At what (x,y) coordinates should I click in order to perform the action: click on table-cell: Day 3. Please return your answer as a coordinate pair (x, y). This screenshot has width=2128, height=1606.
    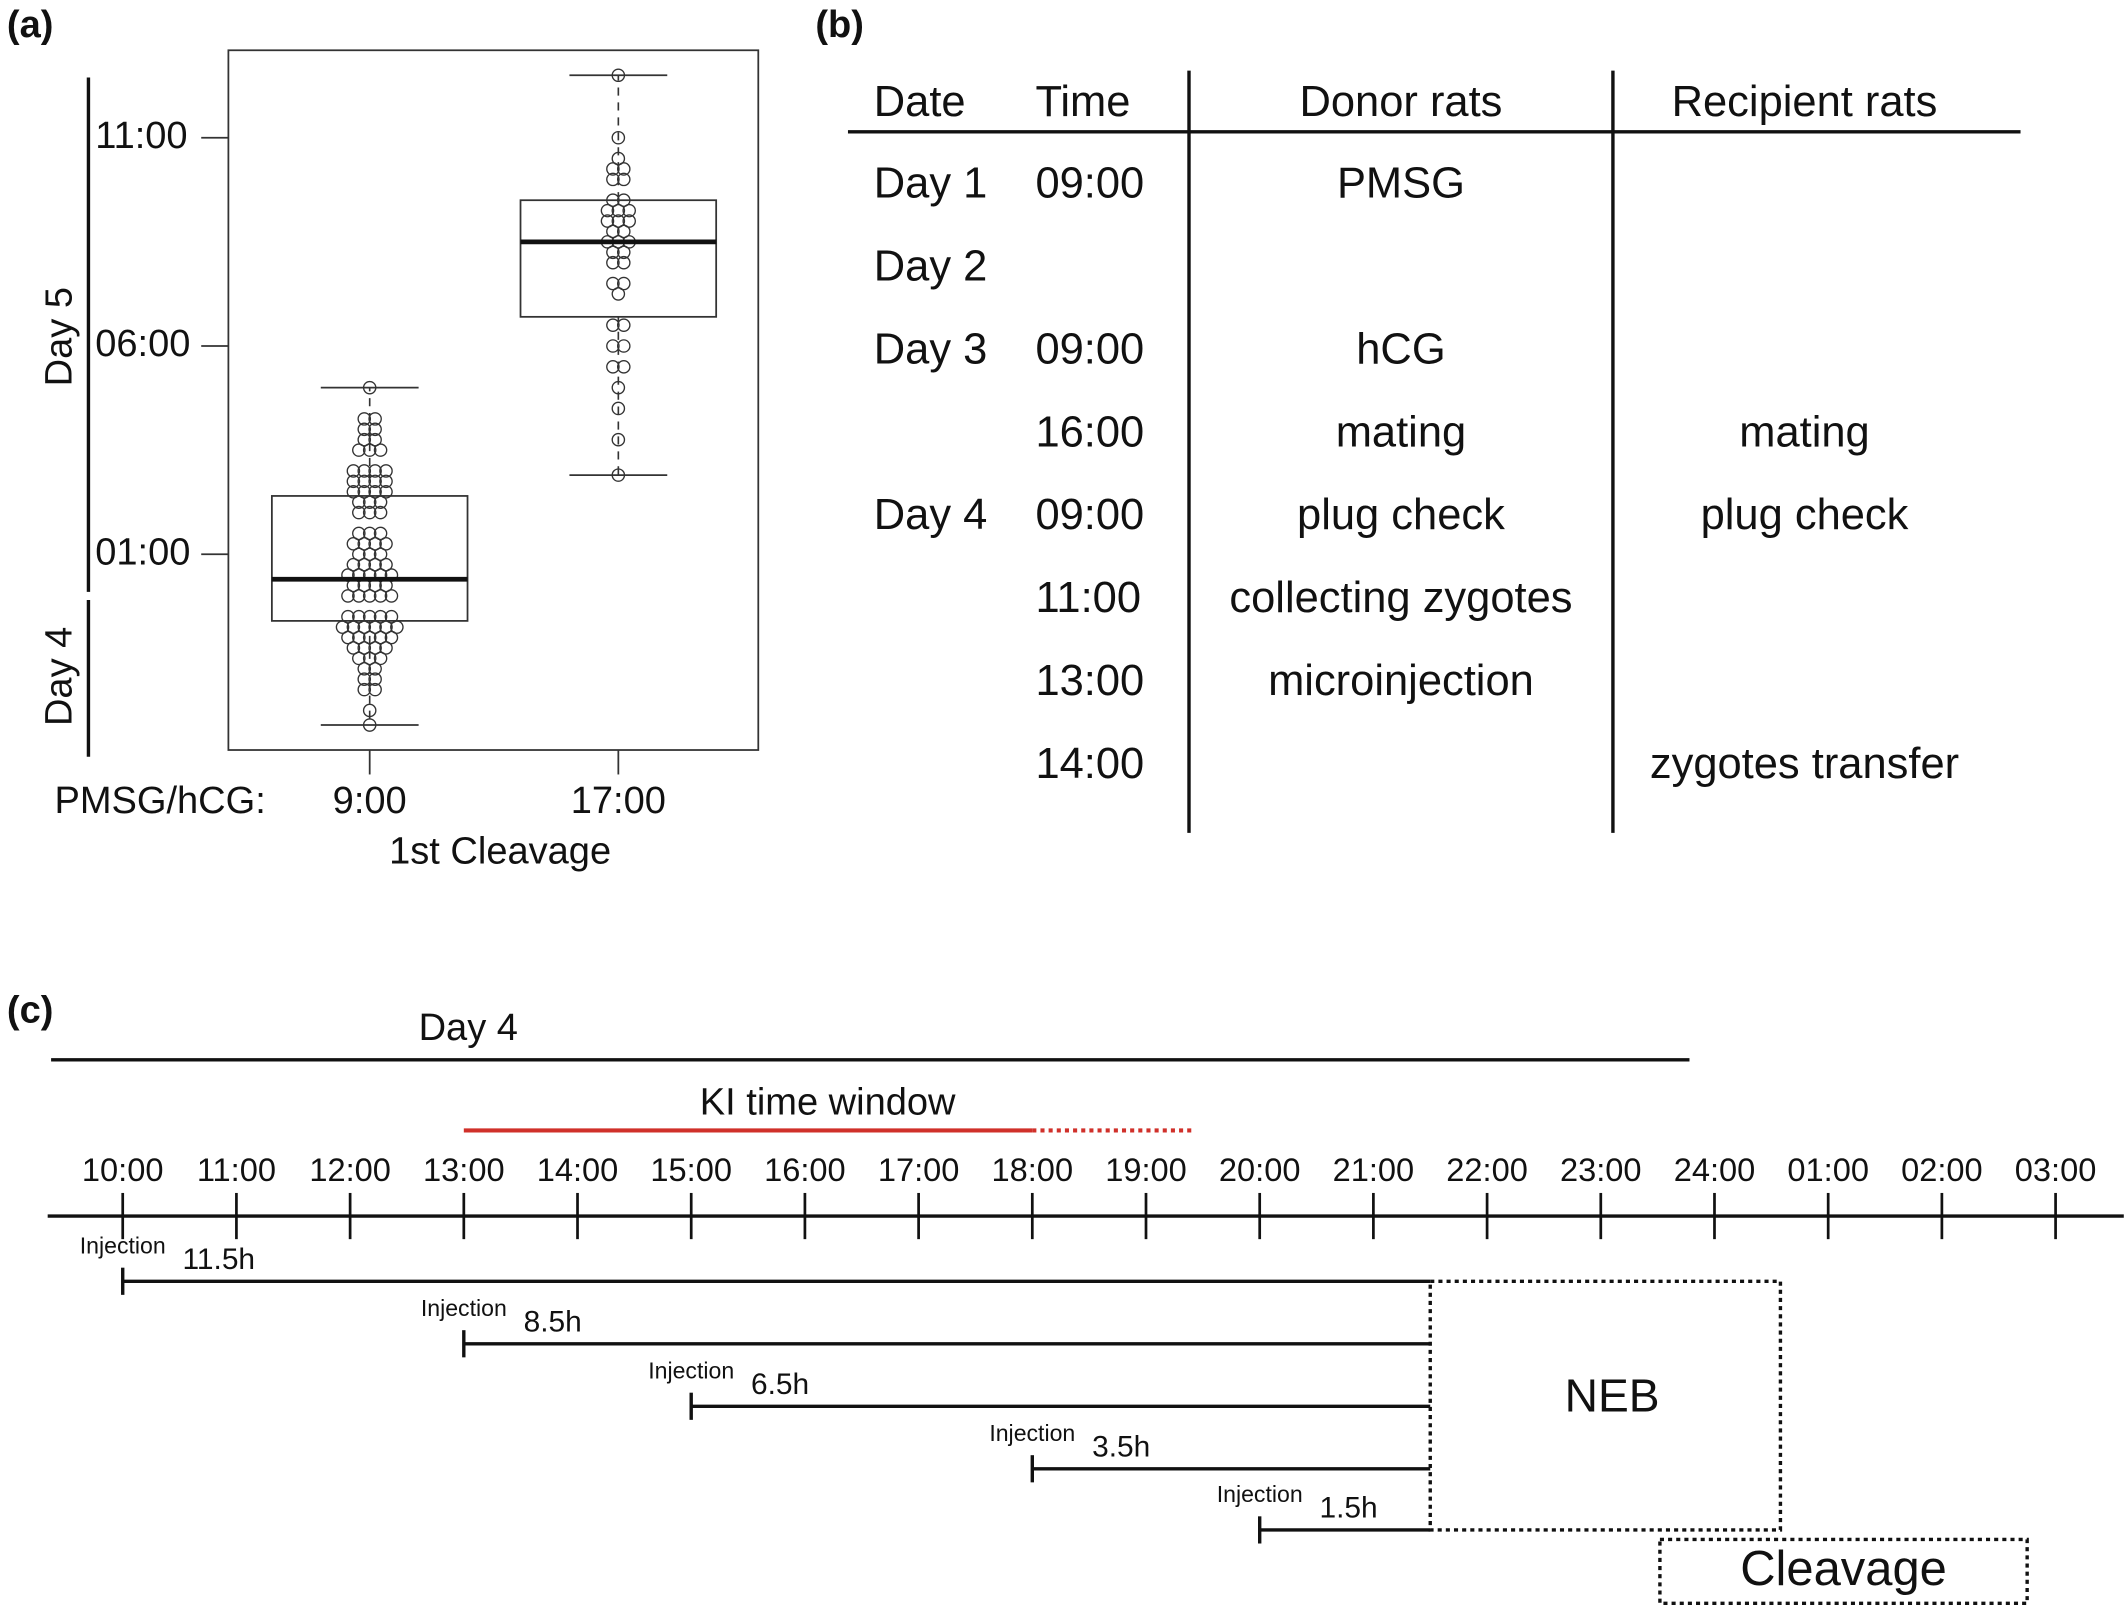
    Looking at the image, I should click on (931, 349).